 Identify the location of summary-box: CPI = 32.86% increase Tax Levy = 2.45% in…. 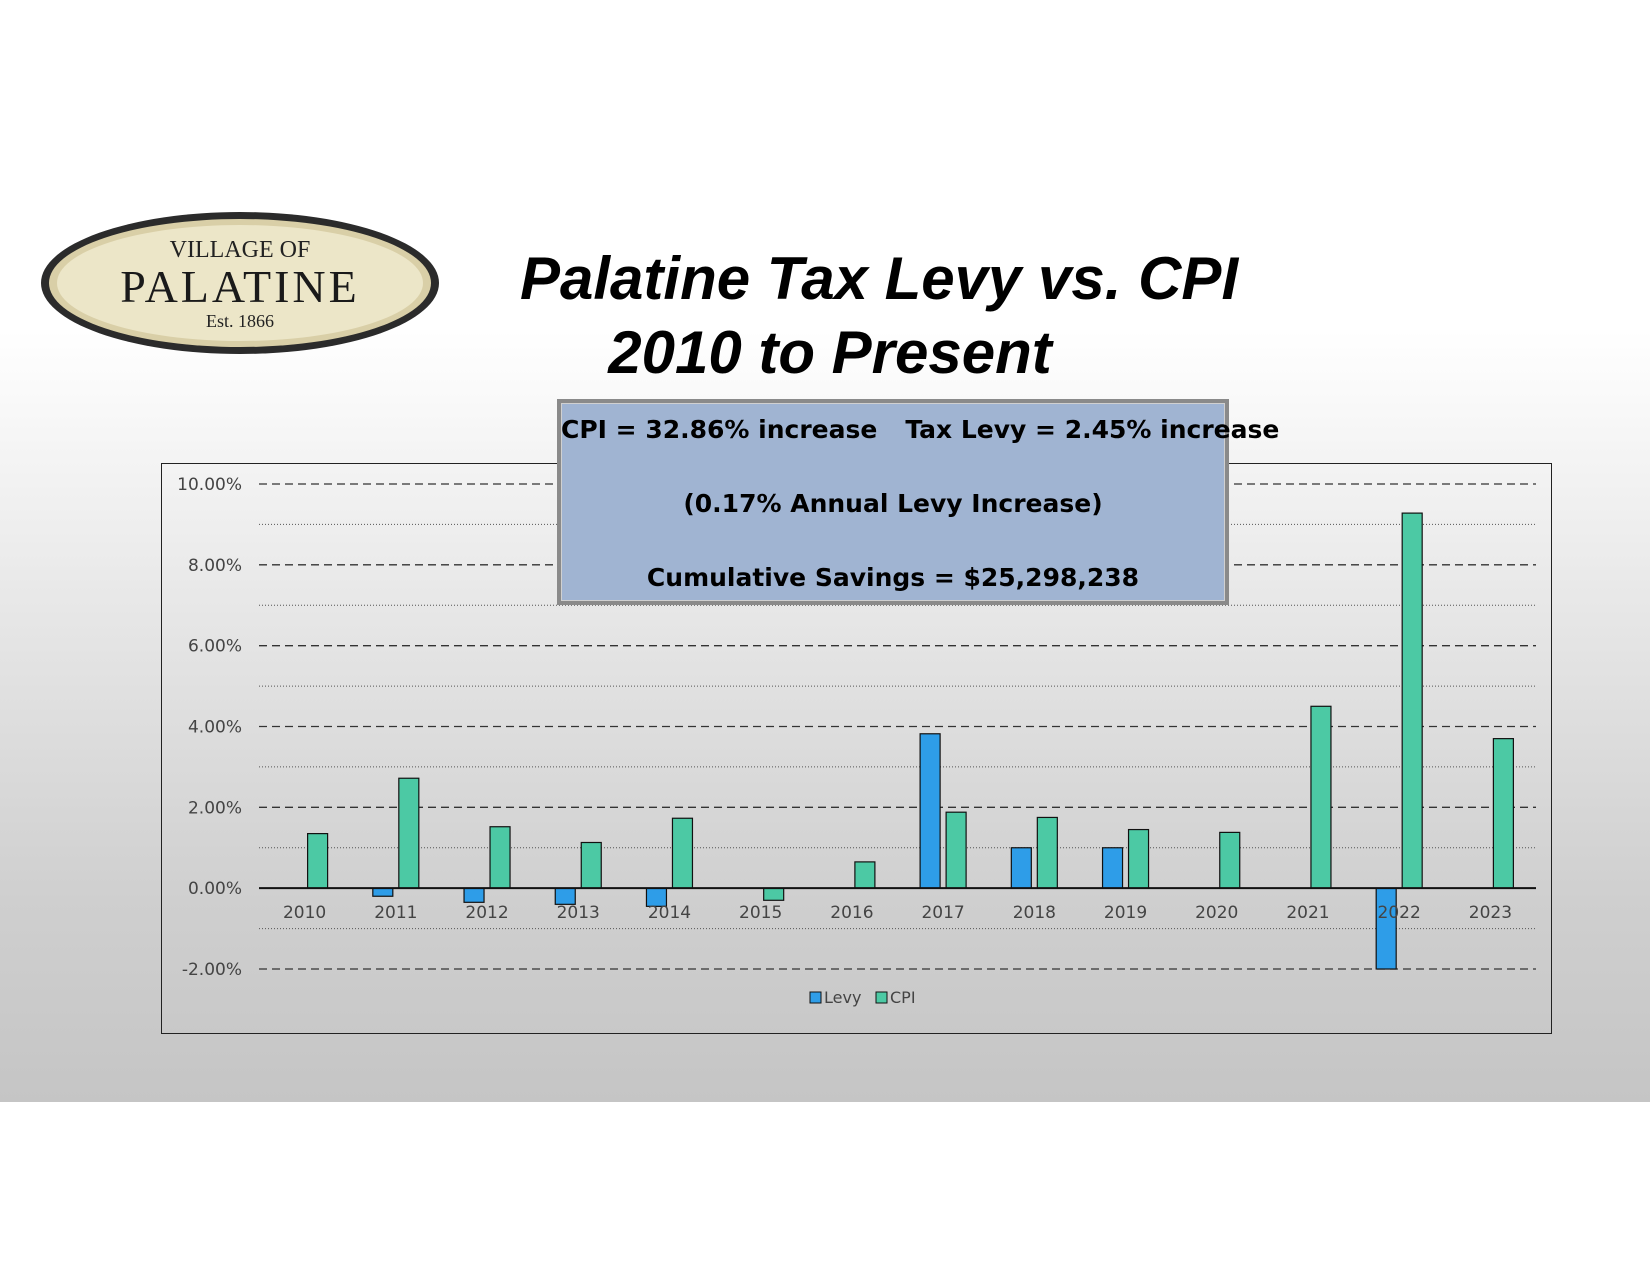
(918, 502).